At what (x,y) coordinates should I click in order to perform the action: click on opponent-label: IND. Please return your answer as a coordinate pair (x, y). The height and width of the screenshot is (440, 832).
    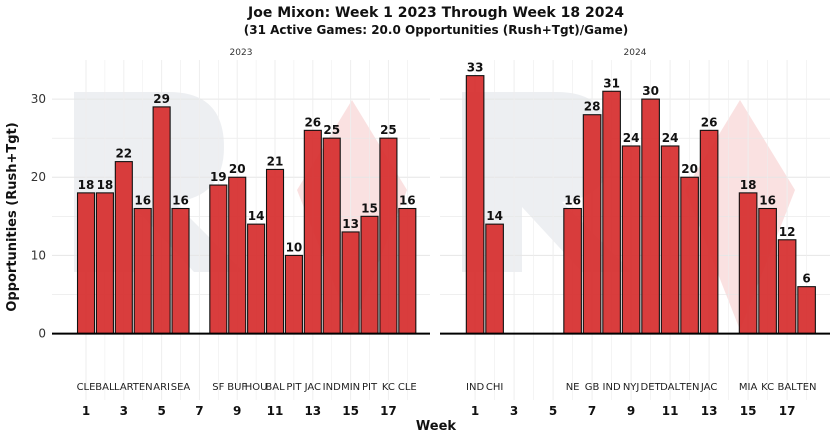
    Looking at the image, I should click on (475, 387).